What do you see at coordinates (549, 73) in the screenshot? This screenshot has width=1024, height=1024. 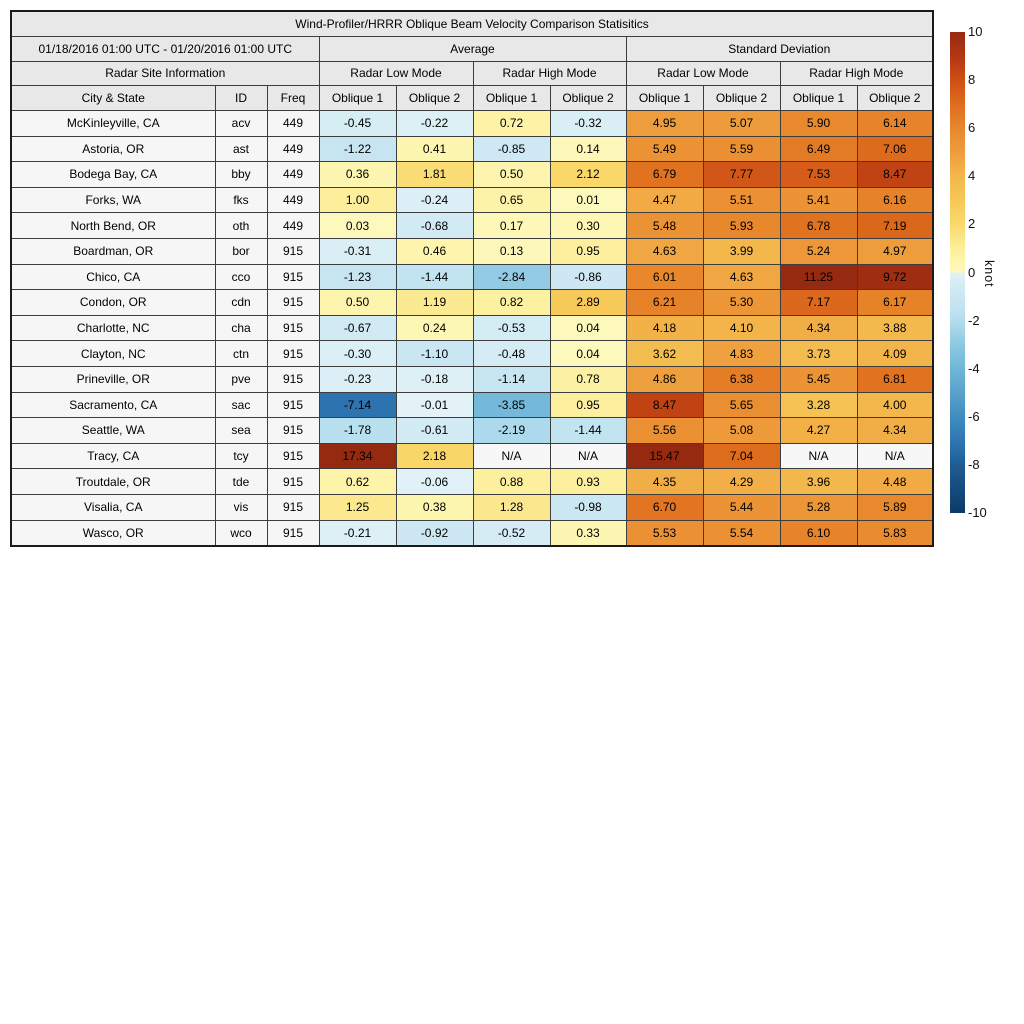 I see `mode-header-avg-high: Radar High Mode` at bounding box center [549, 73].